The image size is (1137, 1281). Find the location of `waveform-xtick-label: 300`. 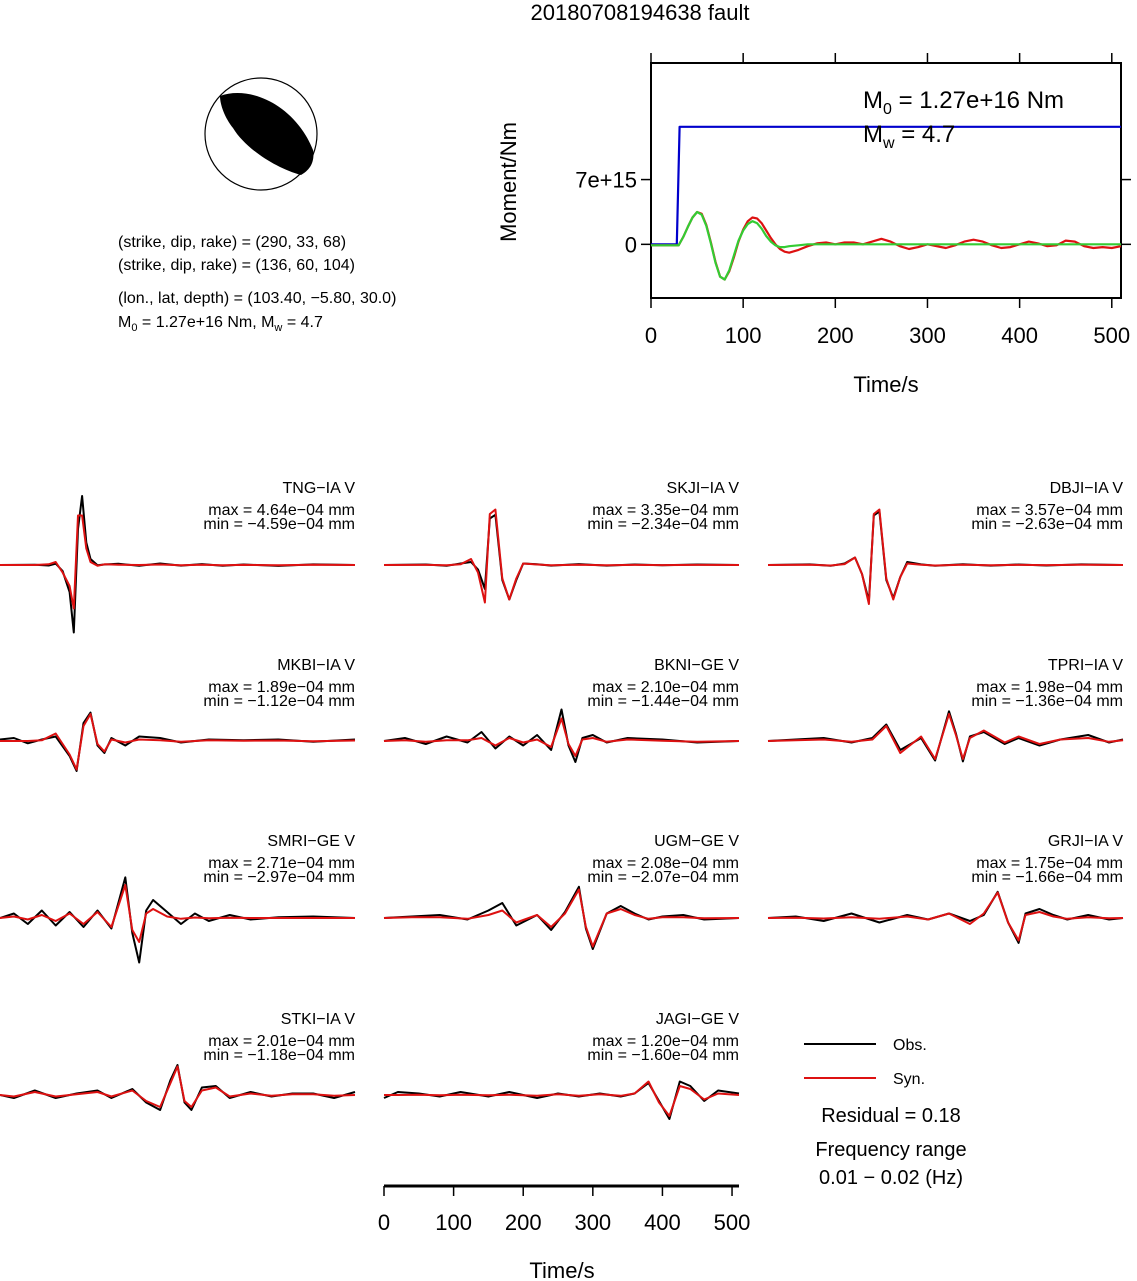

waveform-xtick-label: 300 is located at coordinates (592, 1222).